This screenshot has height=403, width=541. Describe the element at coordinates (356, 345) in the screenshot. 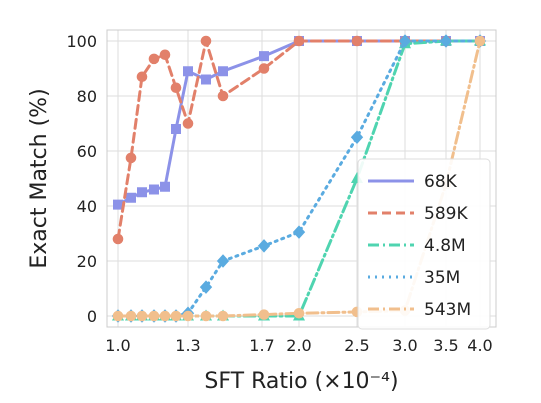

I see `x-tick-label: 2.5` at that location.